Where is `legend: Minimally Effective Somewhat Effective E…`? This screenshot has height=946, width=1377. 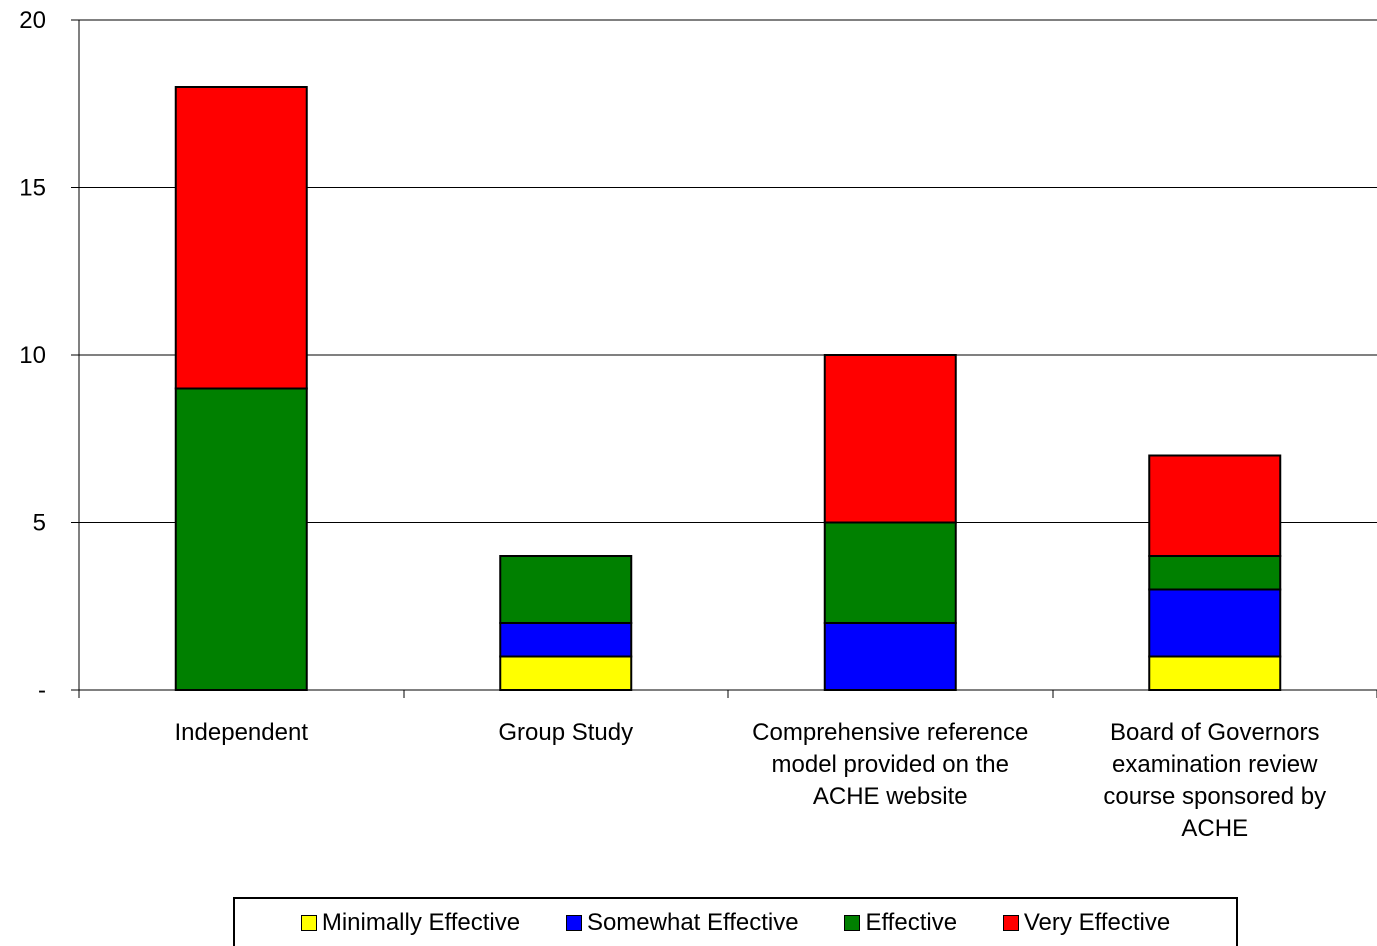
legend: Minimally Effective Somewhat Effective E… is located at coordinates (735, 921).